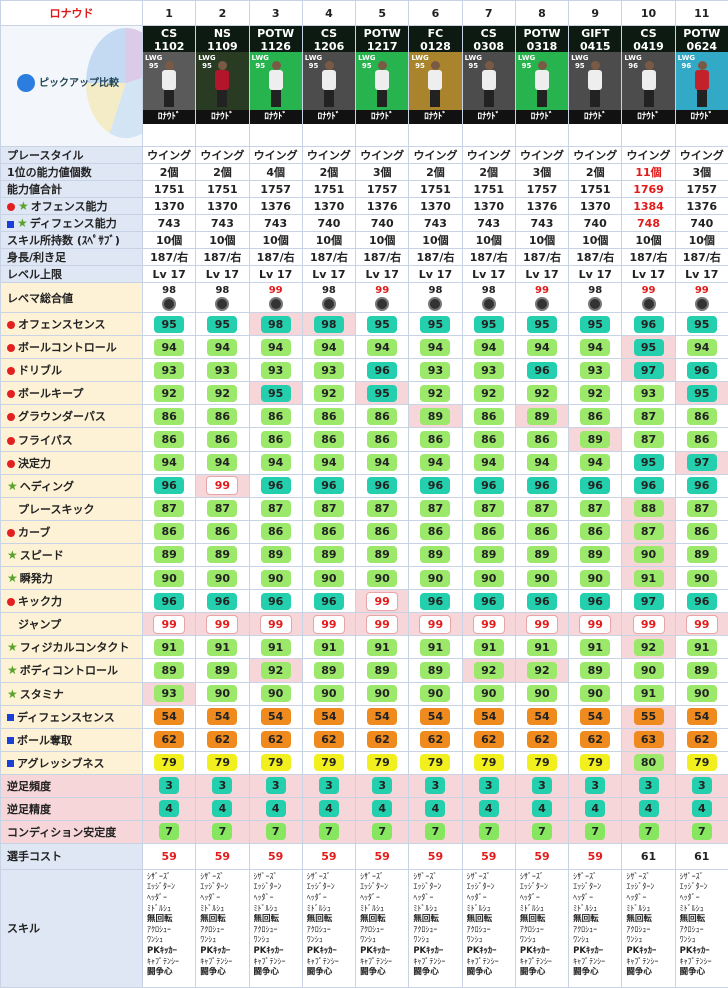 The height and width of the screenshot is (988, 728). What do you see at coordinates (222, 808) in the screenshot?
I see `foot-value: 4` at bounding box center [222, 808].